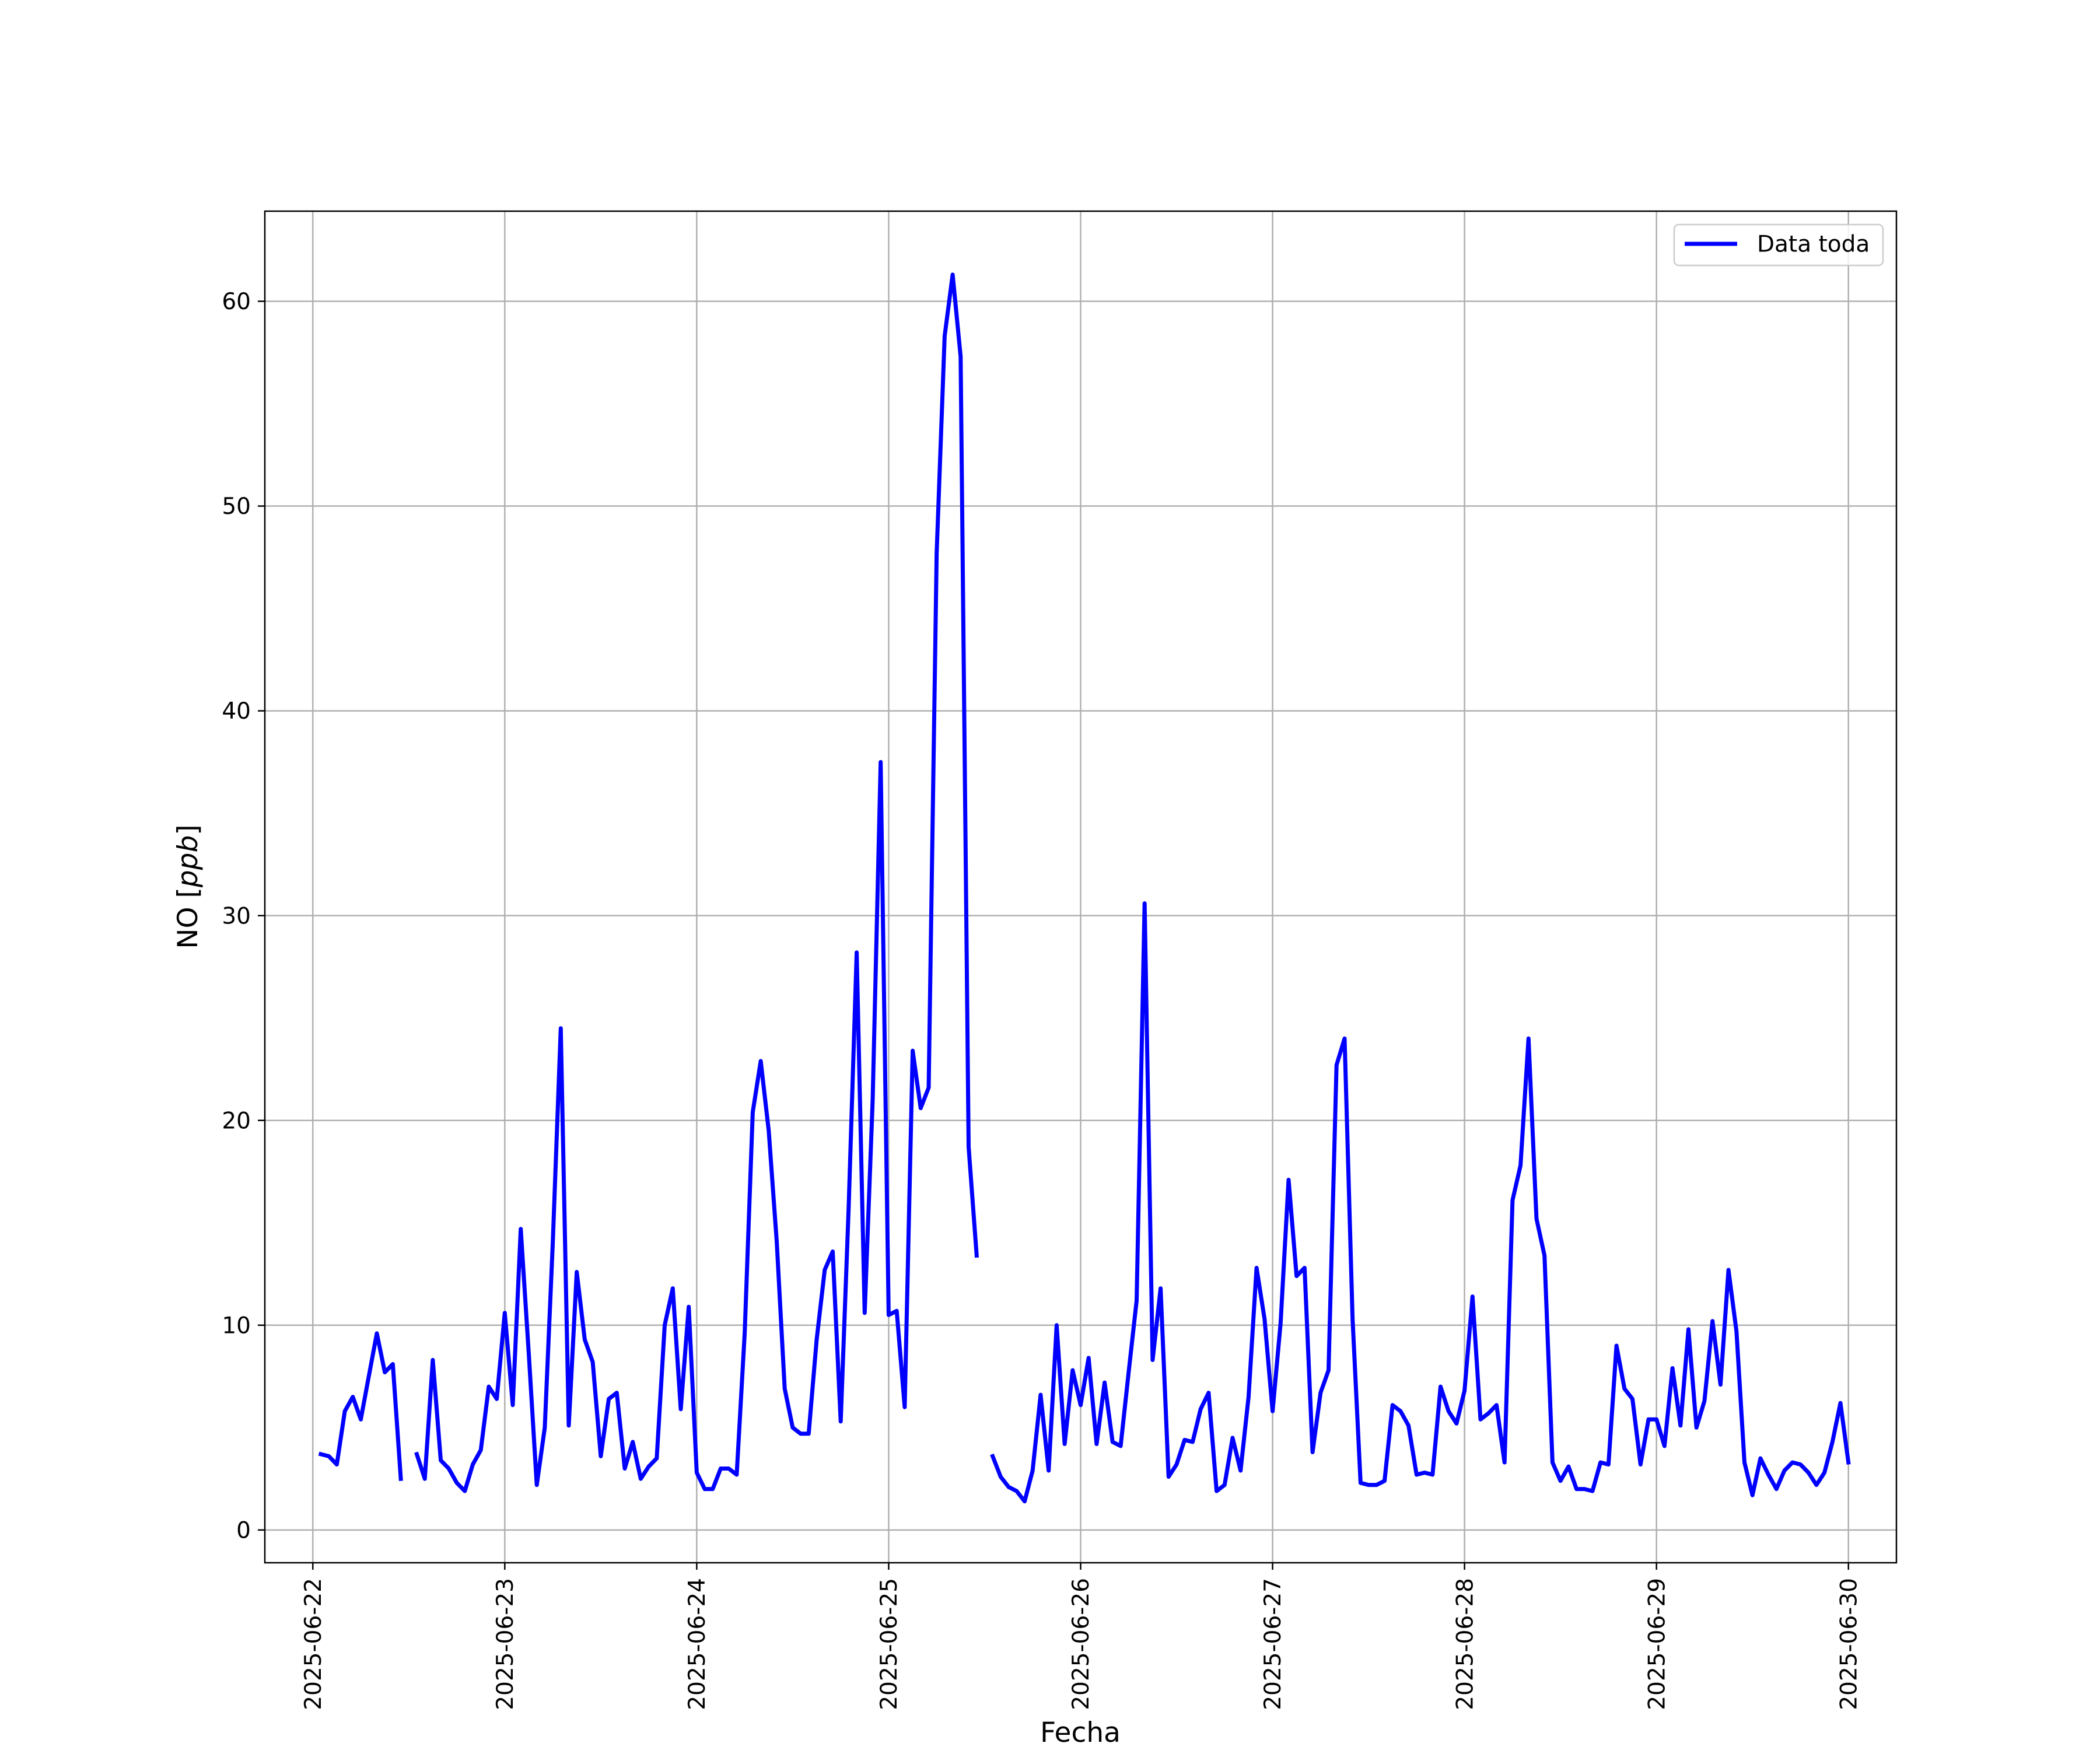  Describe the element at coordinates (505, 1644) in the screenshot. I see `x-tick-label: 2025-06-23` at that location.